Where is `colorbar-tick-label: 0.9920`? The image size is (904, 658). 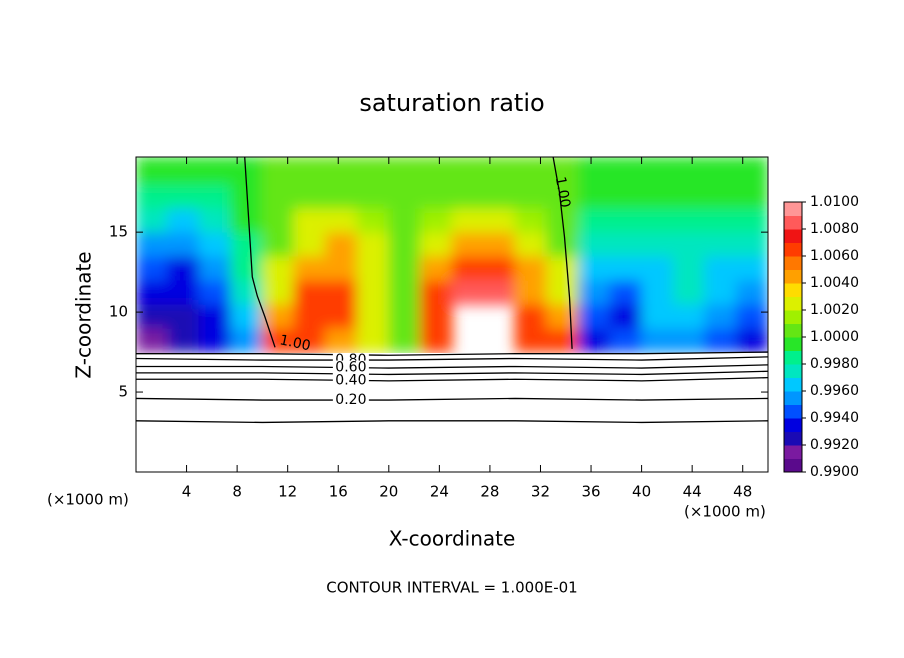
colorbar-tick-label: 0.9920 is located at coordinates (834, 445).